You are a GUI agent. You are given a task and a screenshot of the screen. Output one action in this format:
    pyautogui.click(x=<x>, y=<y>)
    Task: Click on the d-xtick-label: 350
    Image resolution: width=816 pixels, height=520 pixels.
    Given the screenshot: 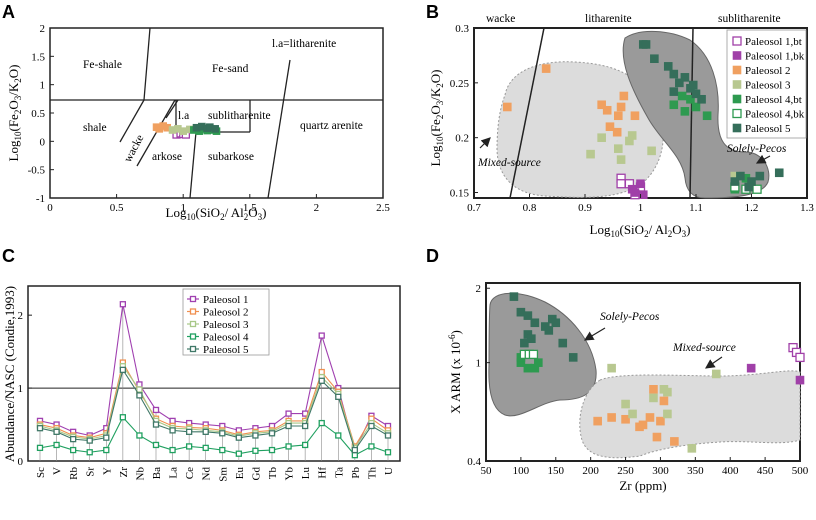 What is the action you would take?
    pyautogui.click(x=695, y=471)
    